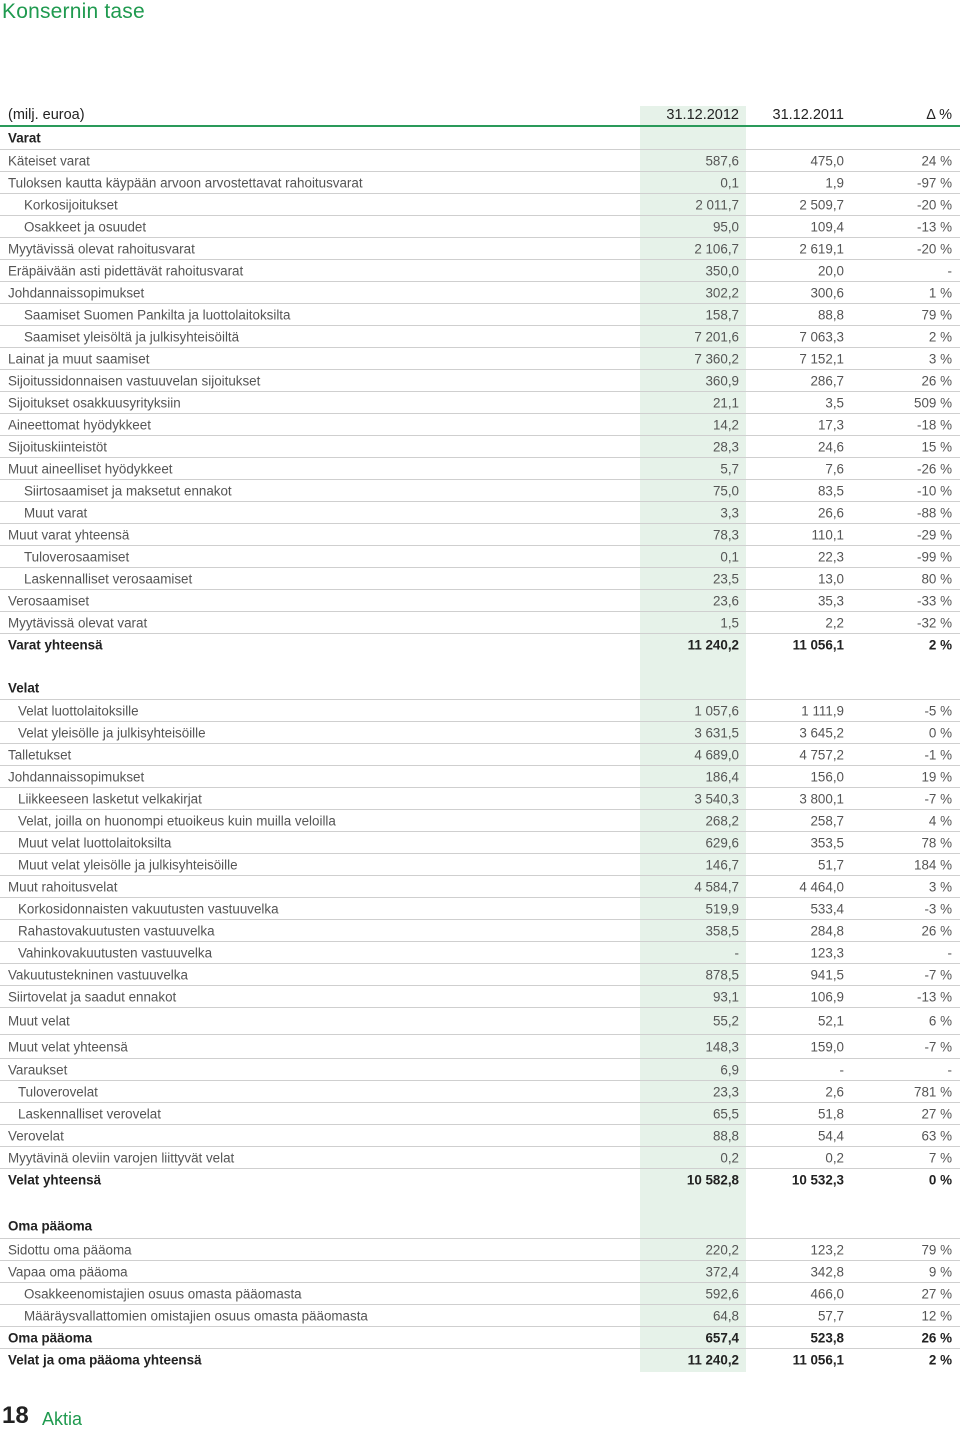 This screenshot has height=1429, width=960. I want to click on value-2012: 5,7, so click(729, 468).